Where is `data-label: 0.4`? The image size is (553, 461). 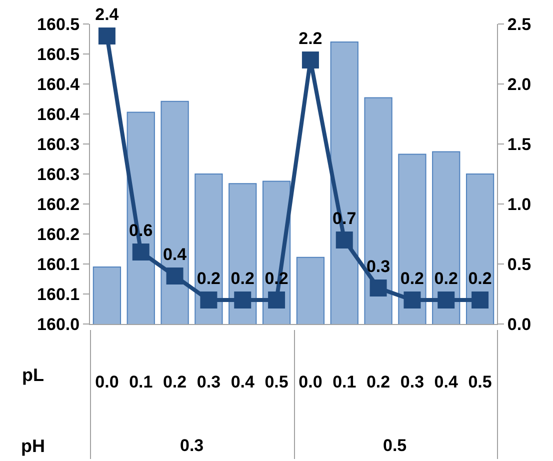 data-label: 0.4 is located at coordinates (175, 254).